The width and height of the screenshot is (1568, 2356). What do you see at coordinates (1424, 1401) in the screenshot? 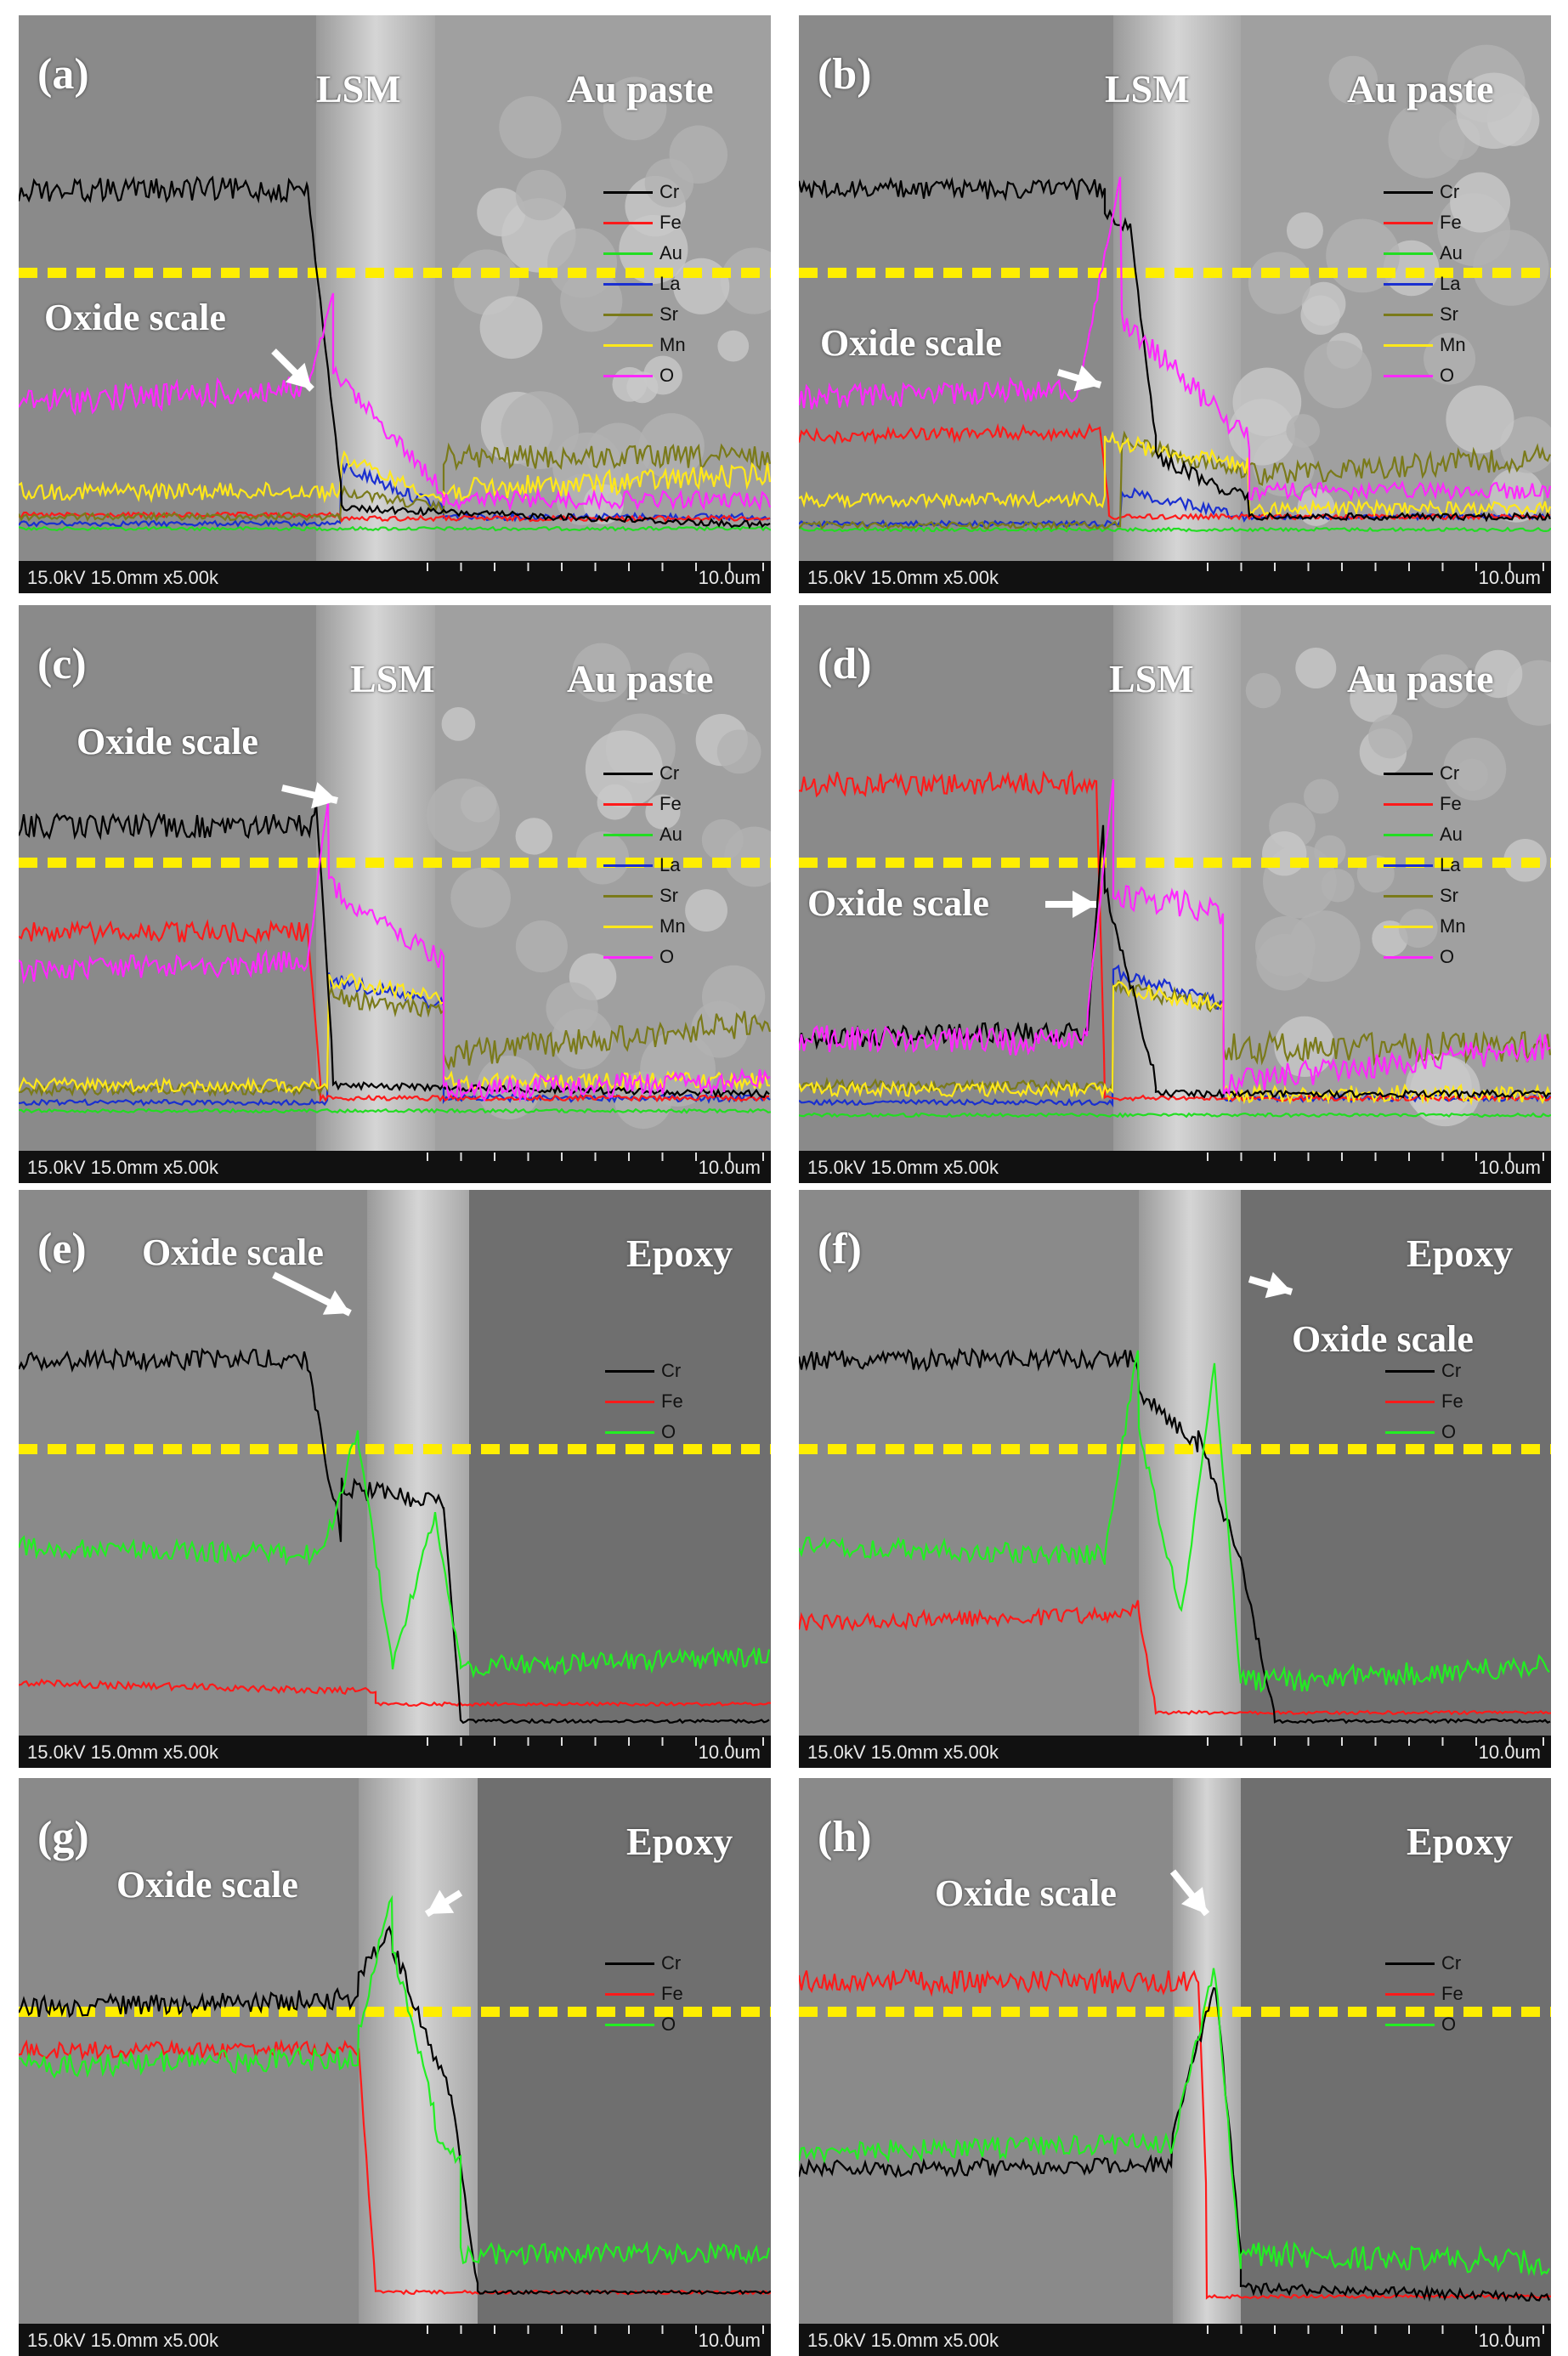
I see `legend: Cr Fe O` at bounding box center [1424, 1401].